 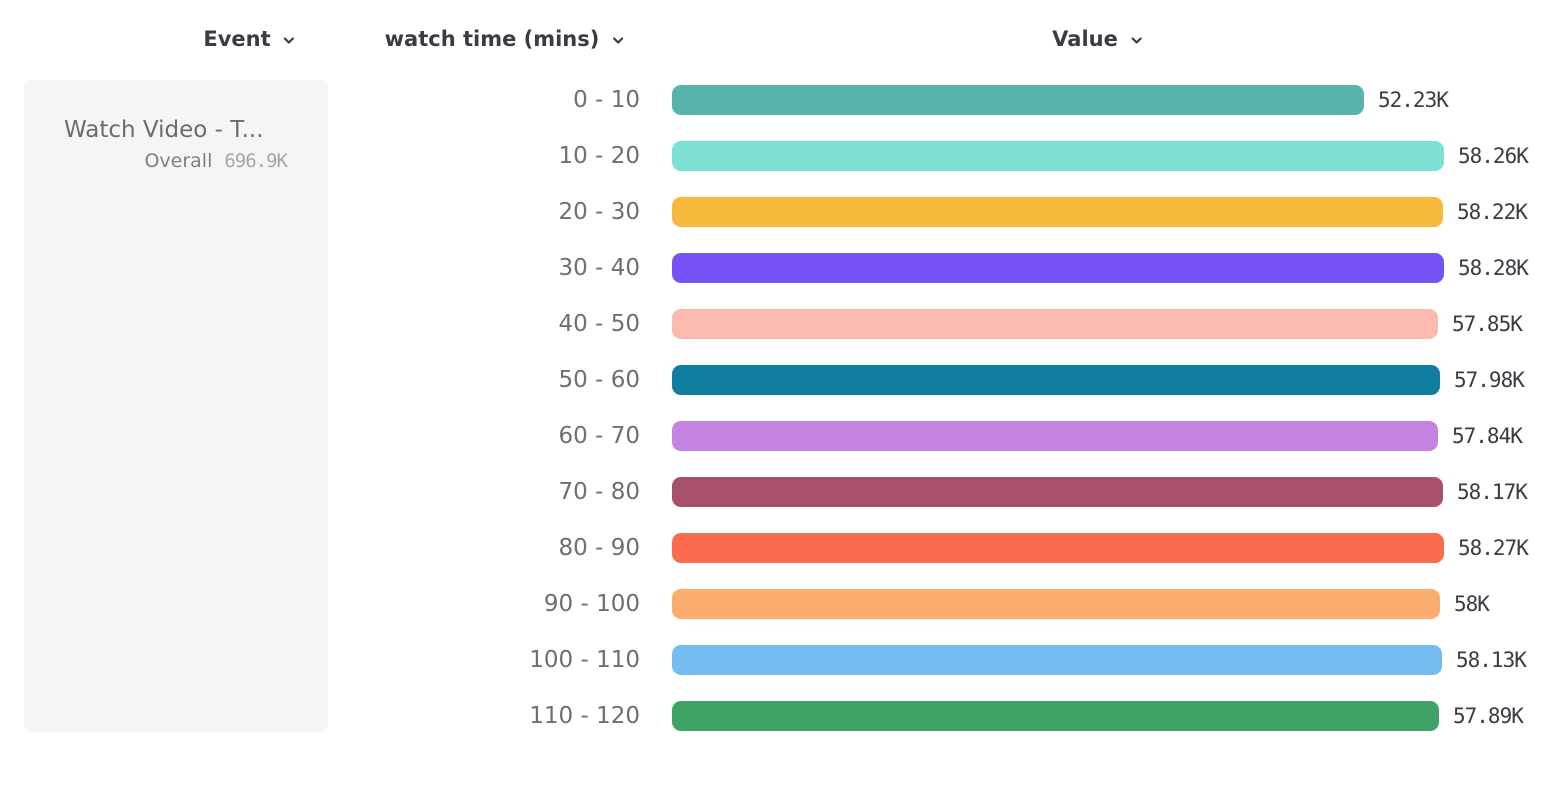 What do you see at coordinates (1493, 156) in the screenshot?
I see `value-label: 58.26K` at bounding box center [1493, 156].